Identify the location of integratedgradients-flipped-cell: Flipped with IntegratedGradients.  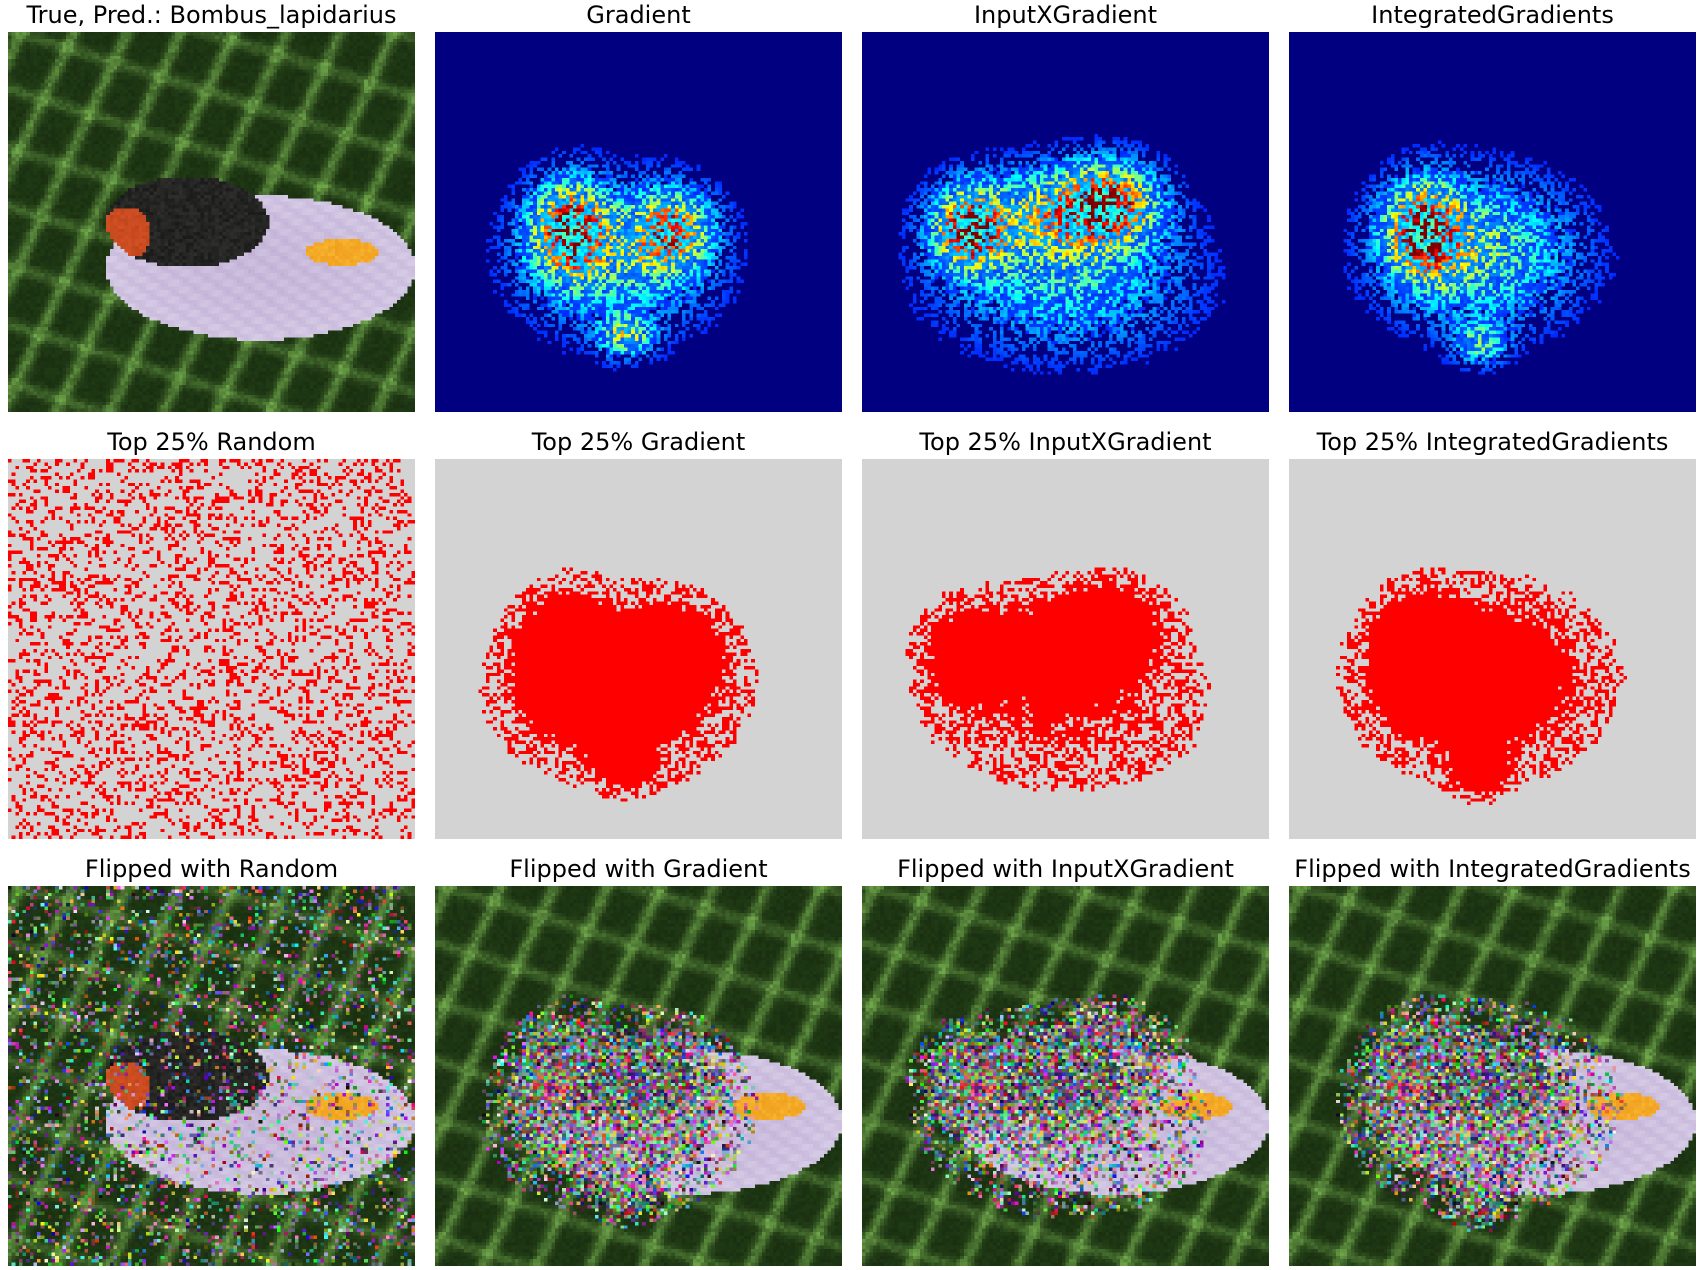
(1492, 1060).